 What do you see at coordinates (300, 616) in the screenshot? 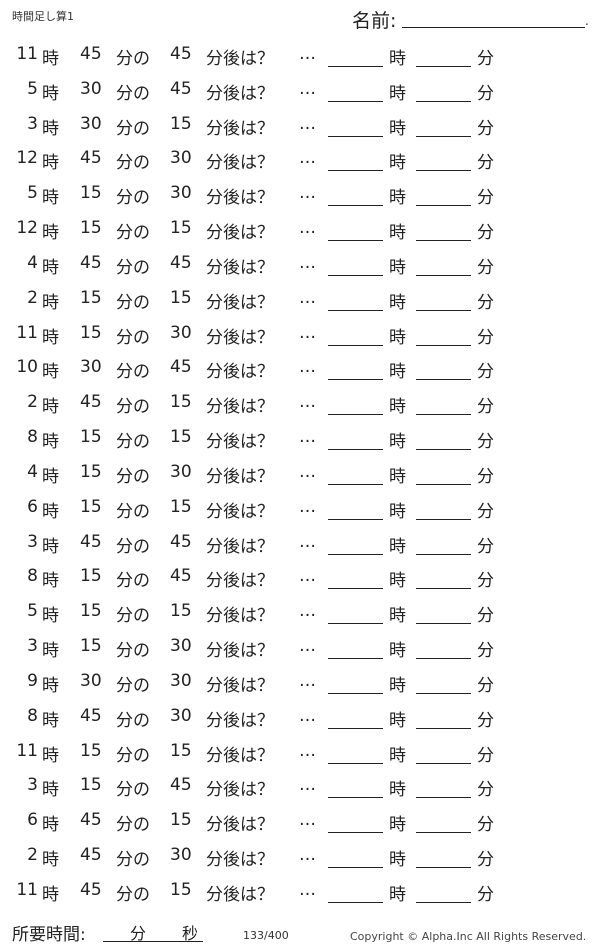
I see `problem-row: 5 時 15 分の 15 分後は？… 時分` at bounding box center [300, 616].